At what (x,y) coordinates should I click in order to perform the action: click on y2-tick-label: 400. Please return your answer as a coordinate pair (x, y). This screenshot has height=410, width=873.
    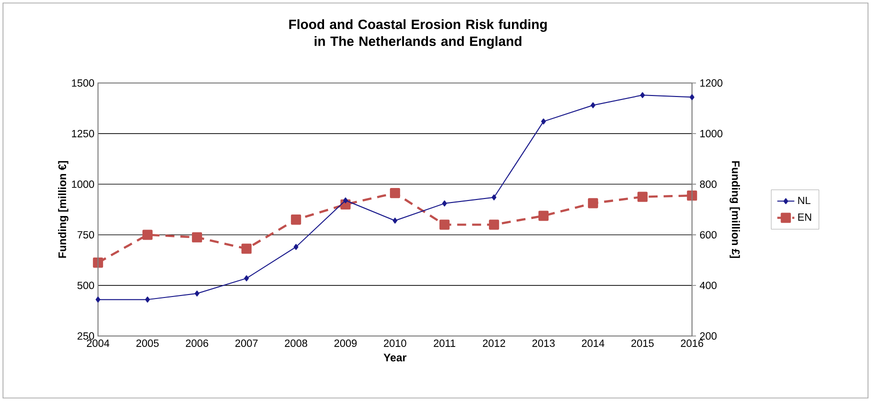
    Looking at the image, I should click on (708, 286).